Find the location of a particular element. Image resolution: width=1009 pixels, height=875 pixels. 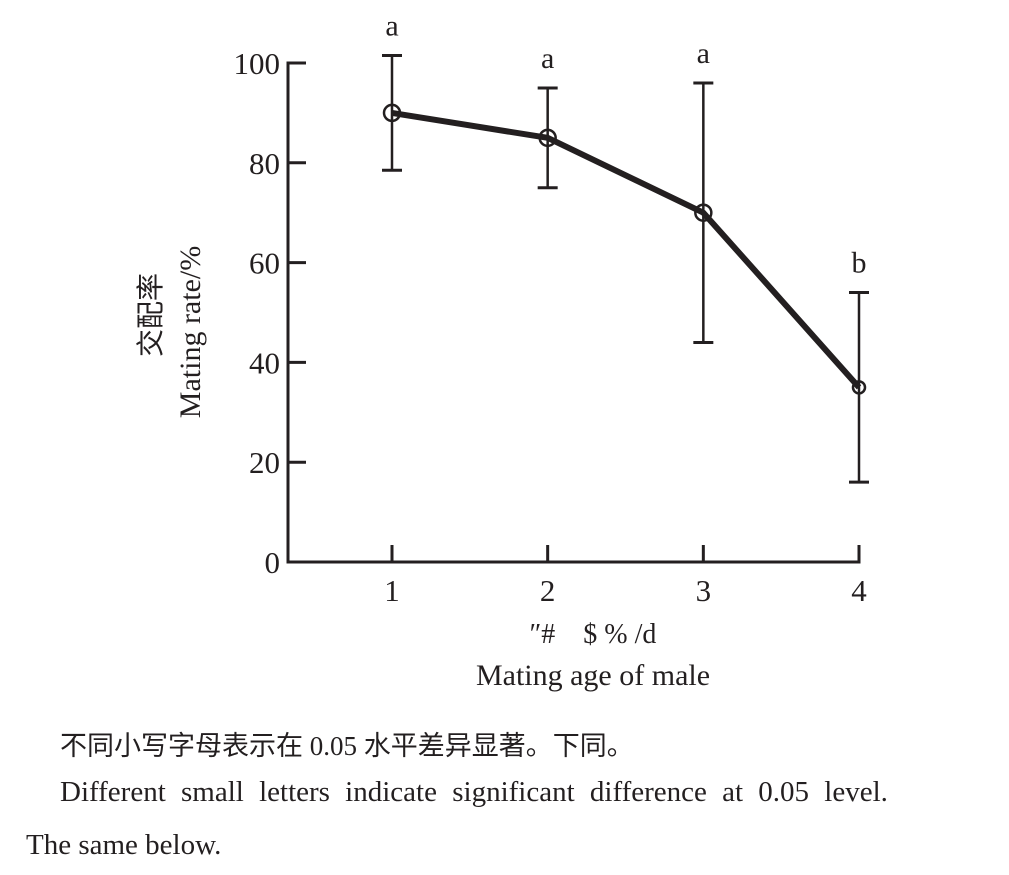

x-ticks: 1 2 3 4 is located at coordinates (625, 576).